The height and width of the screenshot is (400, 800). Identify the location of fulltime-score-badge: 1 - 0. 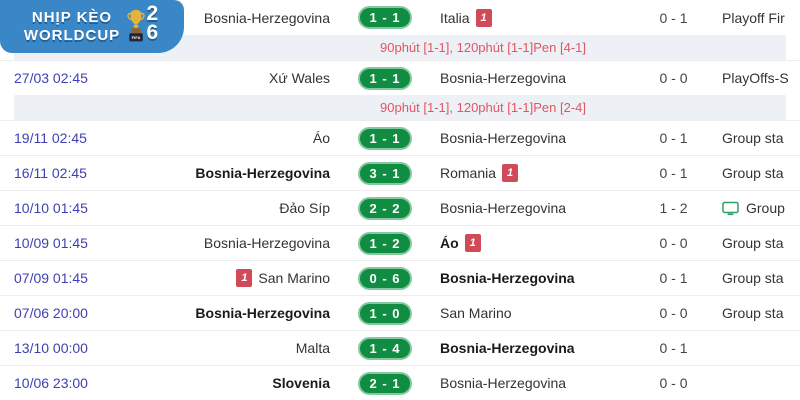
(385, 313).